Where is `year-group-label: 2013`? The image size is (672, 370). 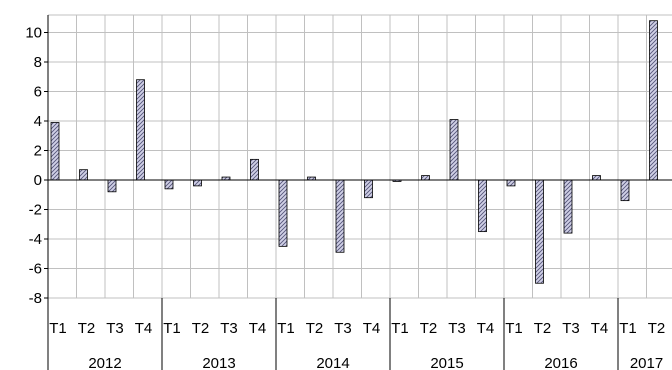
year-group-label: 2013 is located at coordinates (218, 362).